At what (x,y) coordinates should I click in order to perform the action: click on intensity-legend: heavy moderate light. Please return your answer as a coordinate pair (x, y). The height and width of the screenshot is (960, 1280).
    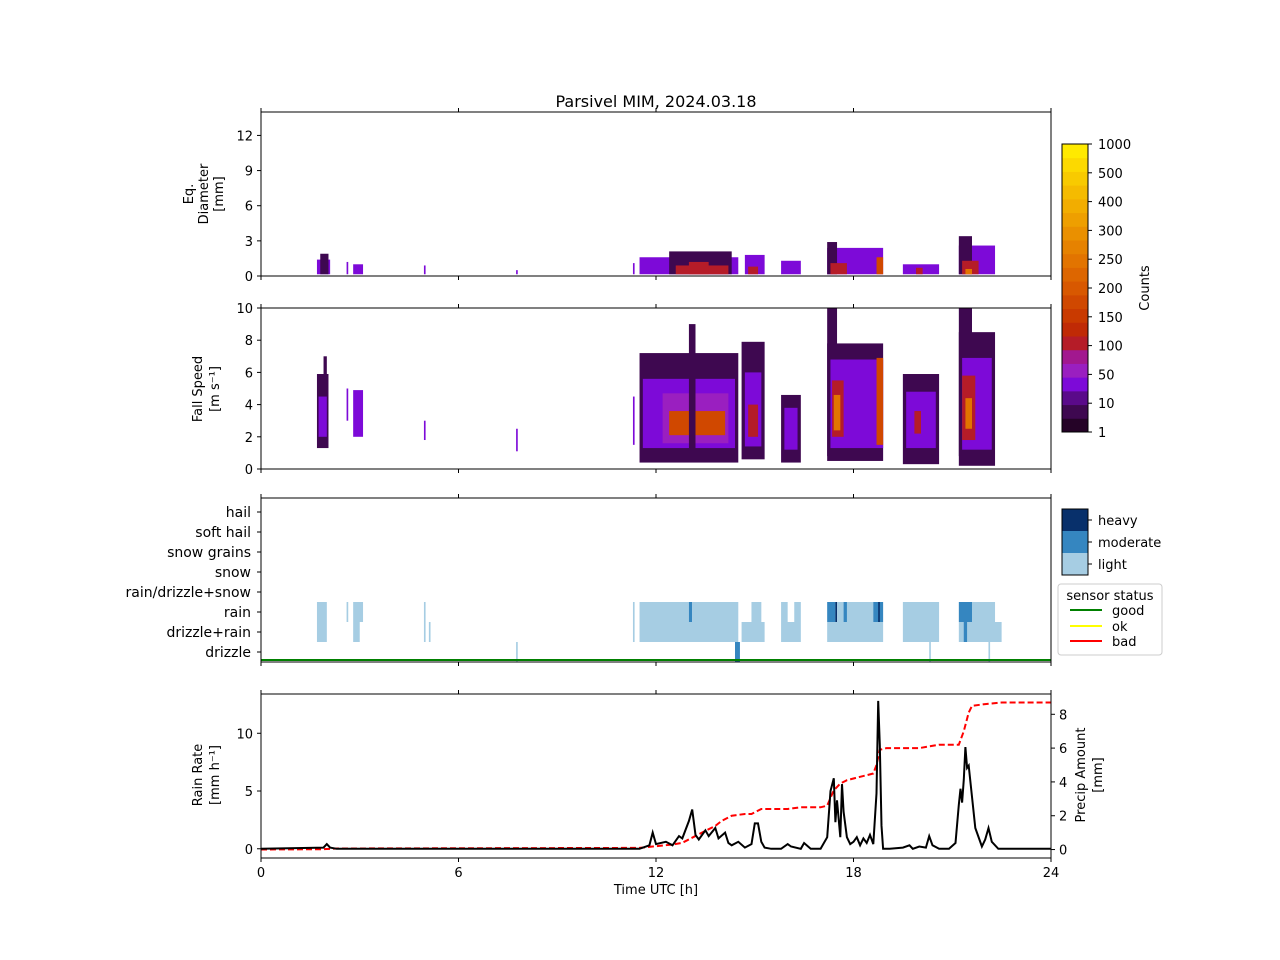
    Looking at the image, I should click on (1111, 542).